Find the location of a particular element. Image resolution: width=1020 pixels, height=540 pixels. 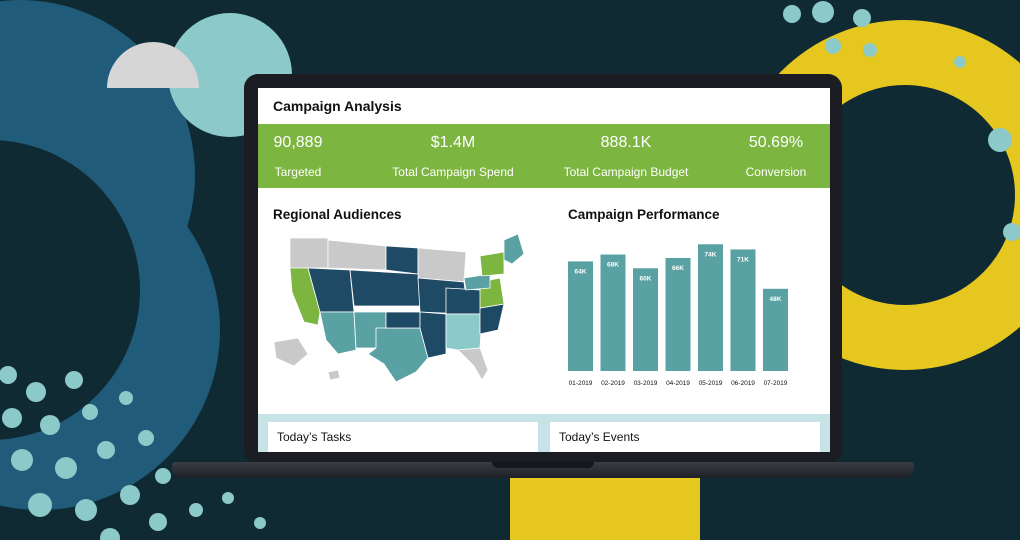

bar-06-2019 is located at coordinates (743, 310).